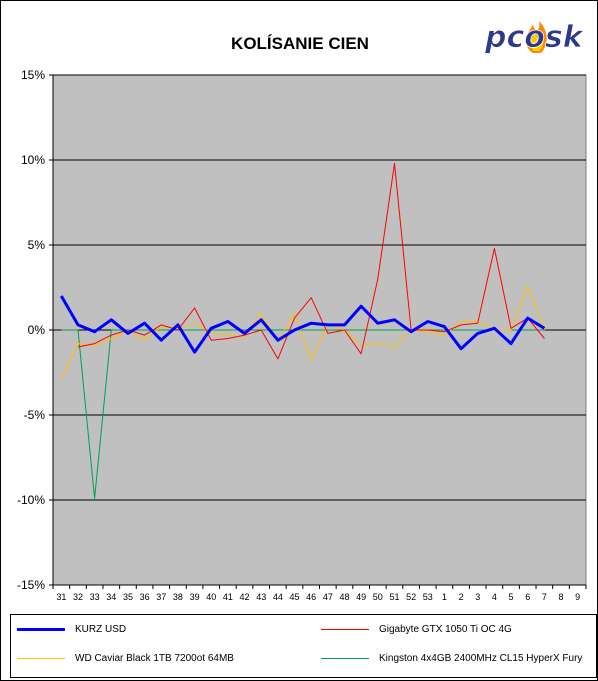  What do you see at coordinates (261, 597) in the screenshot?
I see `x-tick-label: 43` at bounding box center [261, 597].